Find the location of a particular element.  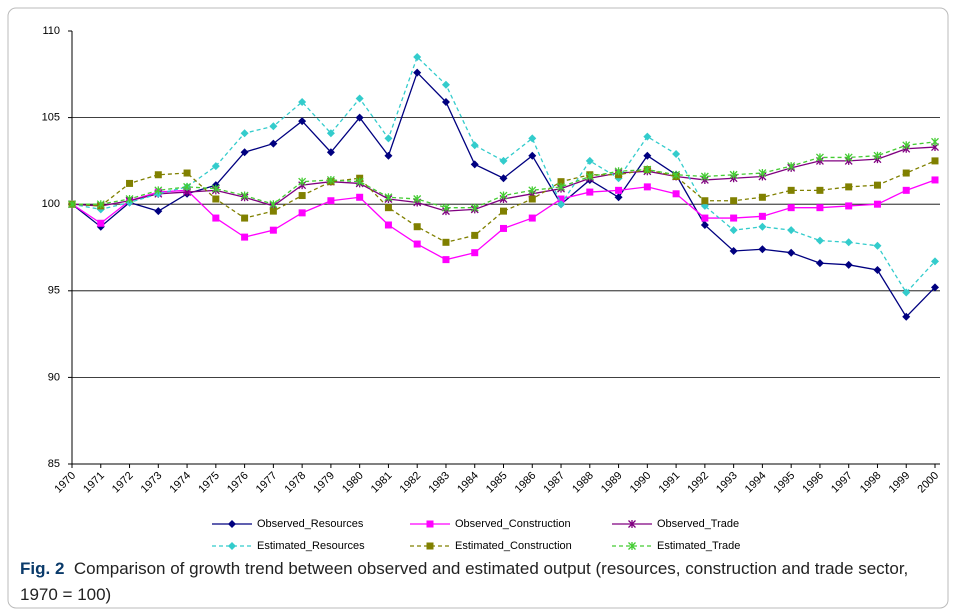

x-tick-label: 1974 is located at coordinates (180, 483).